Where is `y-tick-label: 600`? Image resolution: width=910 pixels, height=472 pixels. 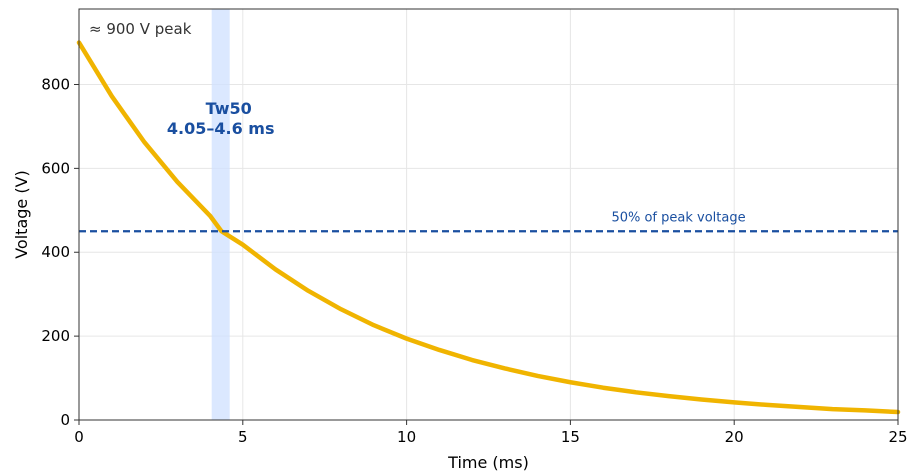 y-tick-label: 600 is located at coordinates (55, 168).